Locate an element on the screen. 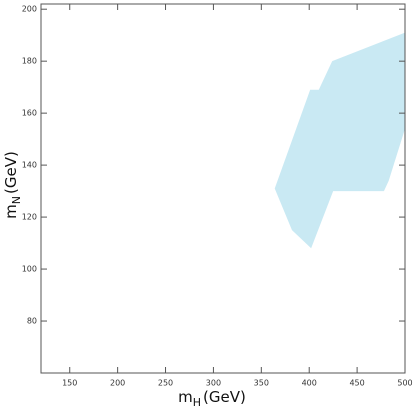  x-axis-label: mH (GeV) is located at coordinates (212, 398).